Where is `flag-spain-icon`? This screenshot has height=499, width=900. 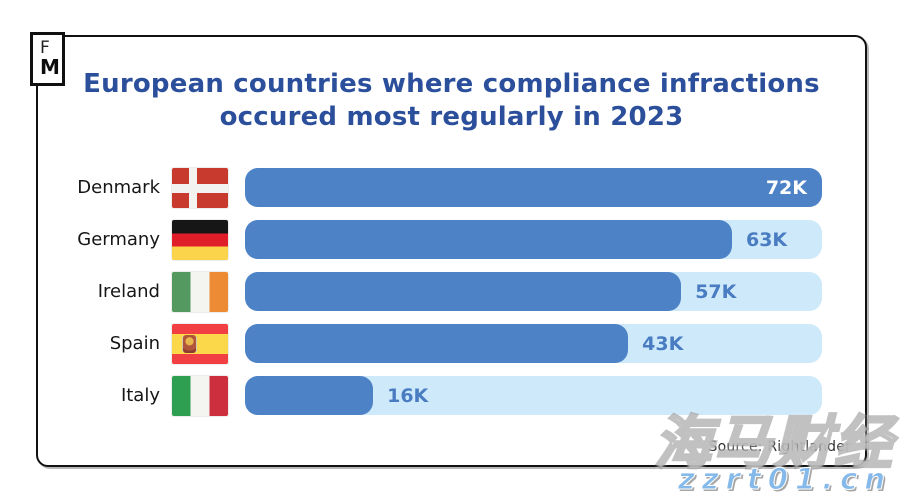
flag-spain-icon is located at coordinates (200, 343).